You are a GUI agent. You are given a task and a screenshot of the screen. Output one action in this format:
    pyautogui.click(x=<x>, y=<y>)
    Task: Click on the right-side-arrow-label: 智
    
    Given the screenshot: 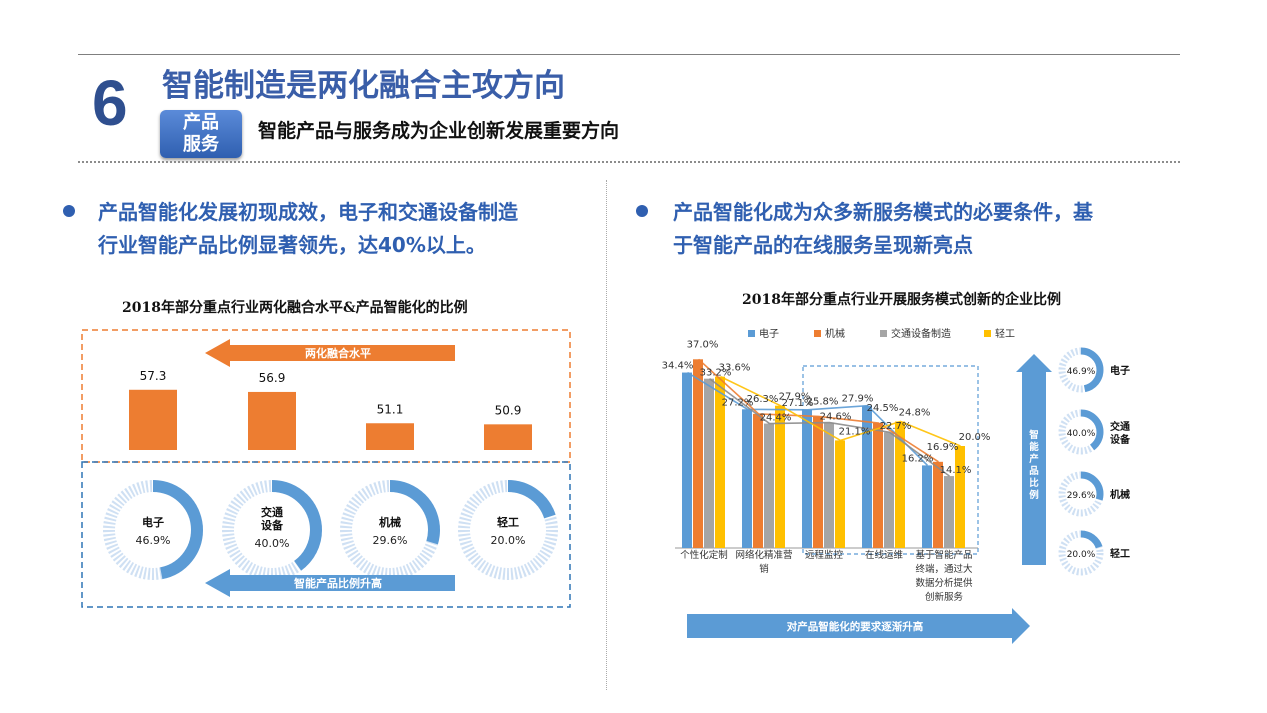 What is the action you would take?
    pyautogui.click(x=1034, y=435)
    